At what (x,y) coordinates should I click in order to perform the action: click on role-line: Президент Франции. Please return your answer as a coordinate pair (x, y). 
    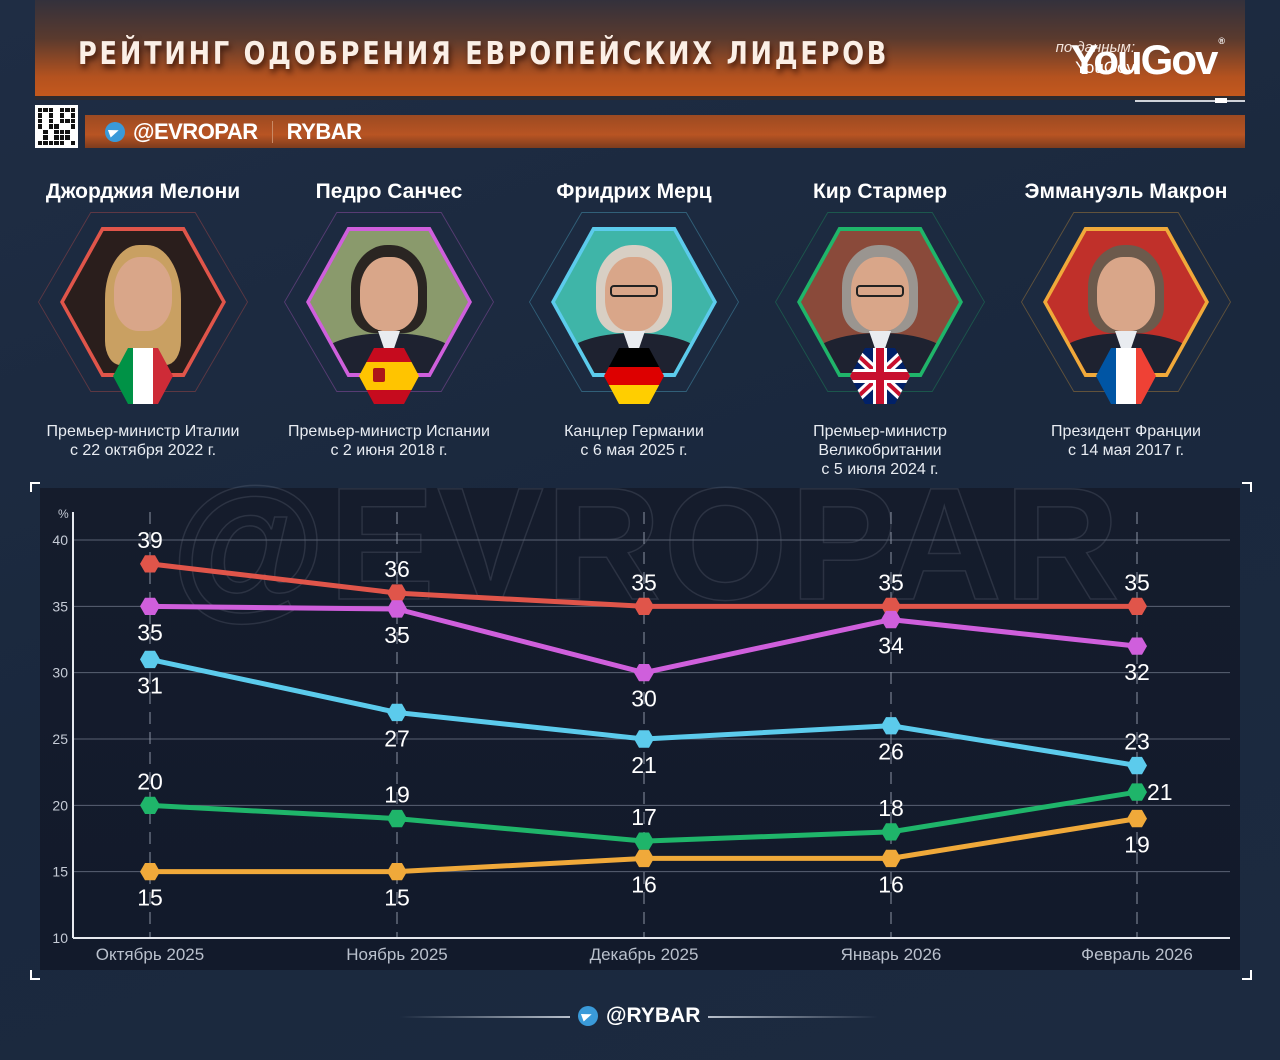
    Looking at the image, I should click on (1126, 431).